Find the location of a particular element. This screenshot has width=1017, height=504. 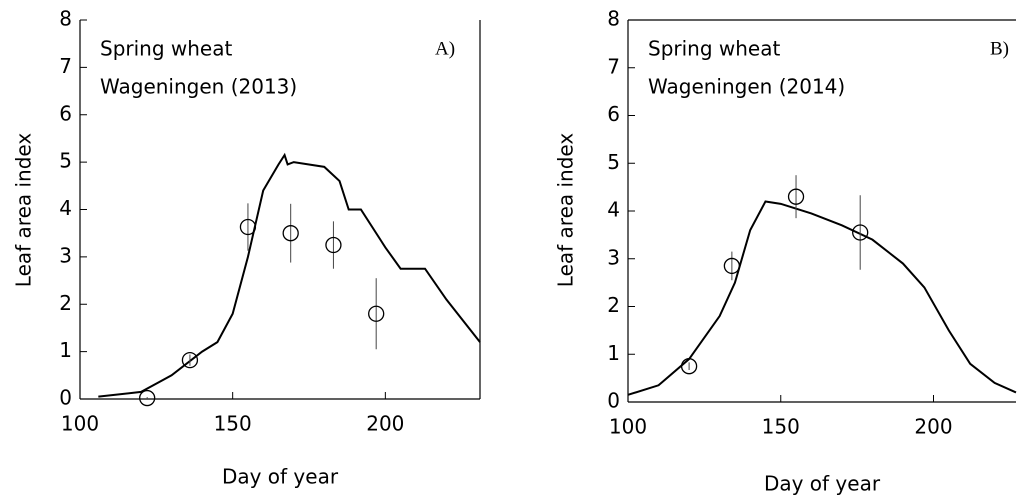

panel-label: B) is located at coordinates (999, 48).